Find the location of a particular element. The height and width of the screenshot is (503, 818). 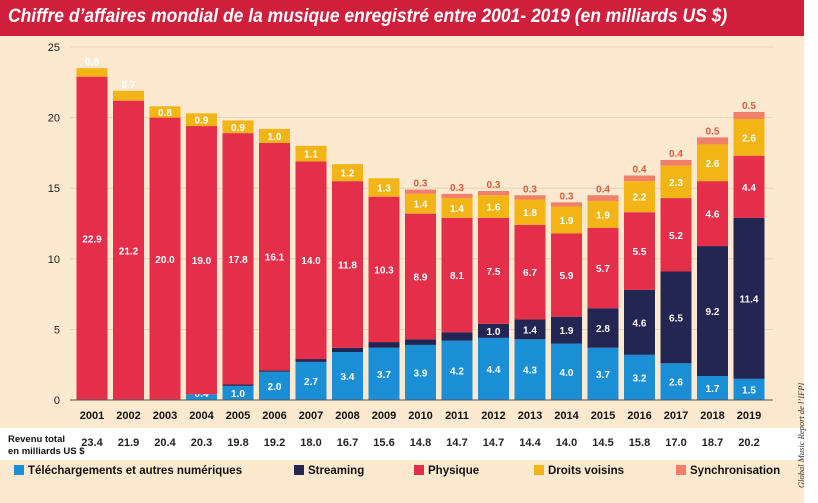

data-label: 11.8 is located at coordinates (347, 265).